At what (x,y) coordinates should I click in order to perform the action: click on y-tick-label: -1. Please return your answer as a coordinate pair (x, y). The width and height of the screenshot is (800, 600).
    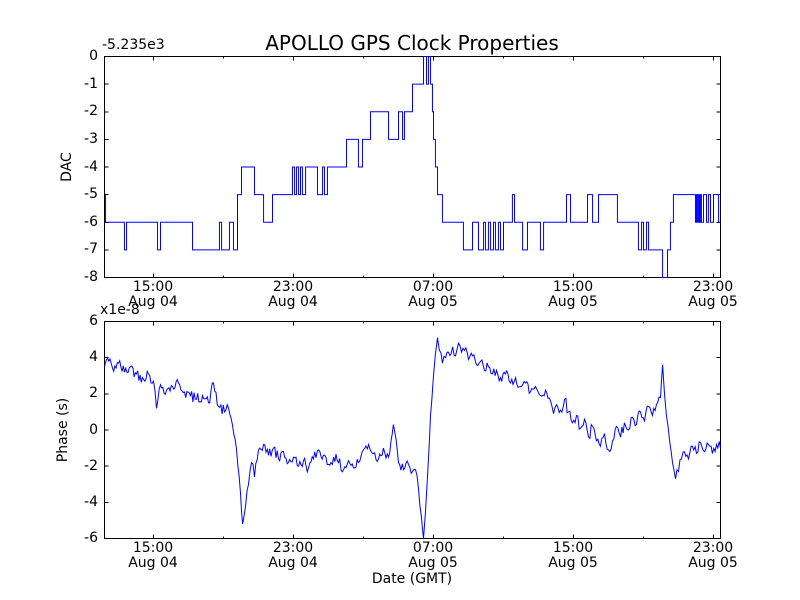
    Looking at the image, I should click on (91, 83).